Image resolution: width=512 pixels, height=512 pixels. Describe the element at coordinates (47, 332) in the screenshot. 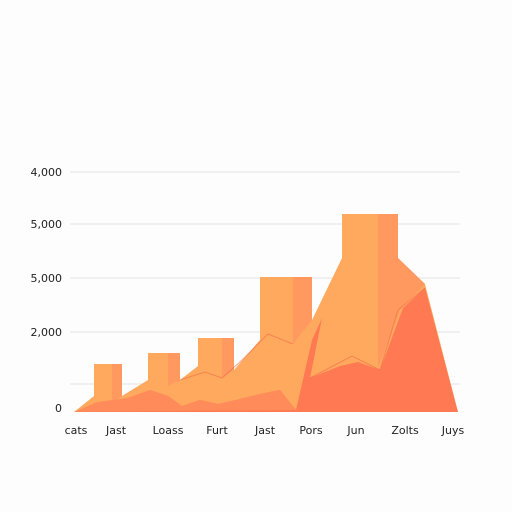

I see `y-tick-label-3: 2,000` at that location.